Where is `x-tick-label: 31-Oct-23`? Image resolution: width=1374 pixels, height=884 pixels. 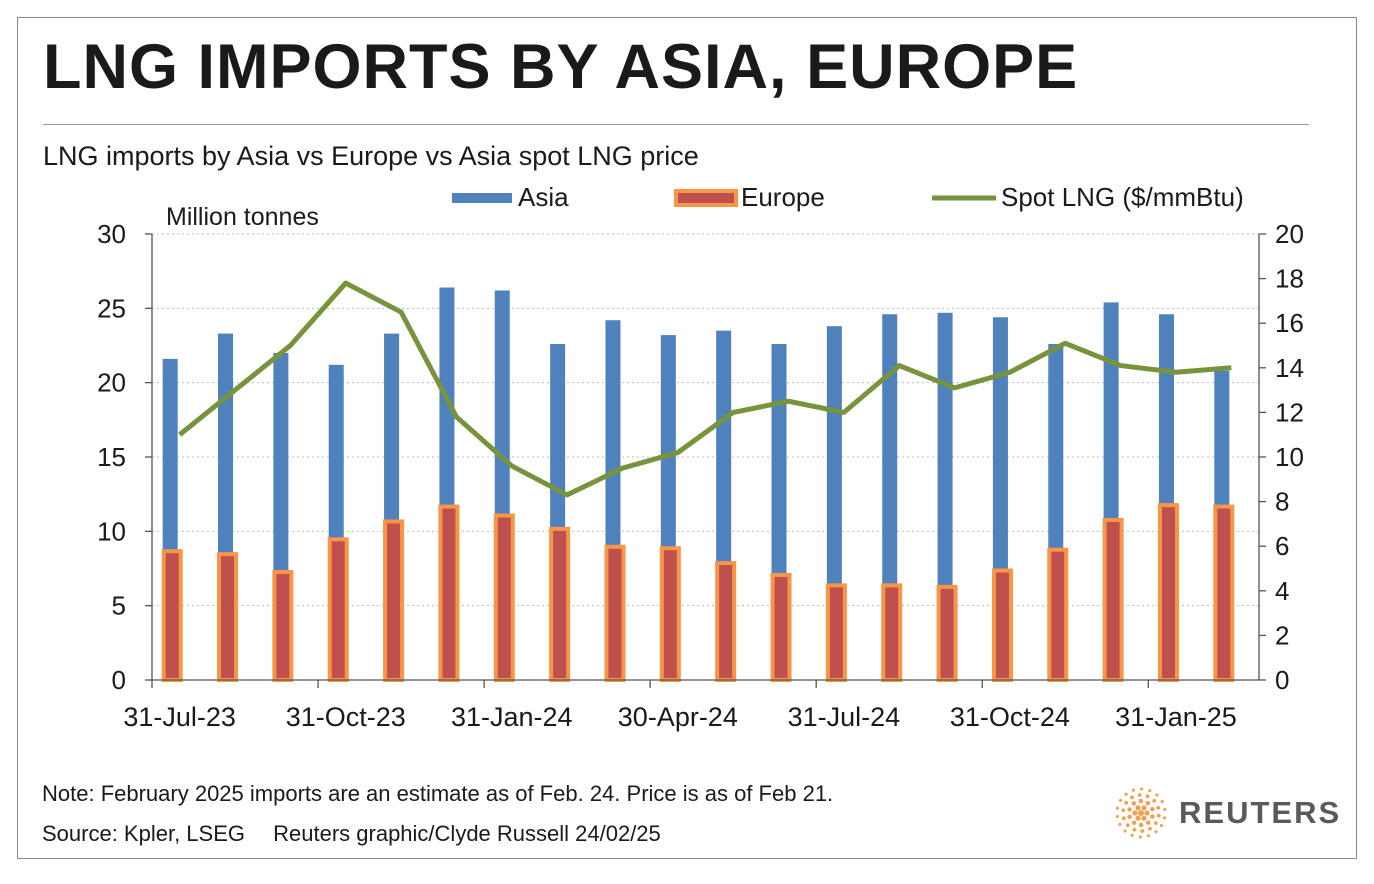
x-tick-label: 31-Oct-23 is located at coordinates (346, 717).